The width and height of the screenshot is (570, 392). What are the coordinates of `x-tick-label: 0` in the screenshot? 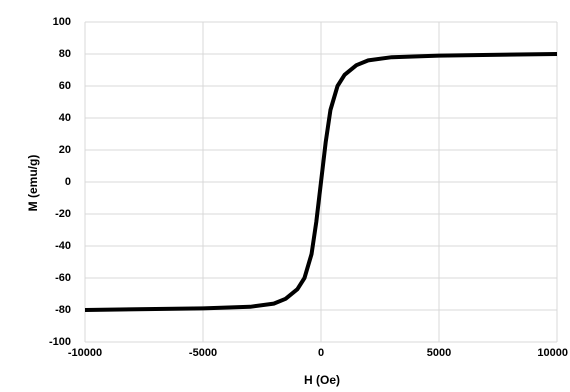 It's located at (321, 353).